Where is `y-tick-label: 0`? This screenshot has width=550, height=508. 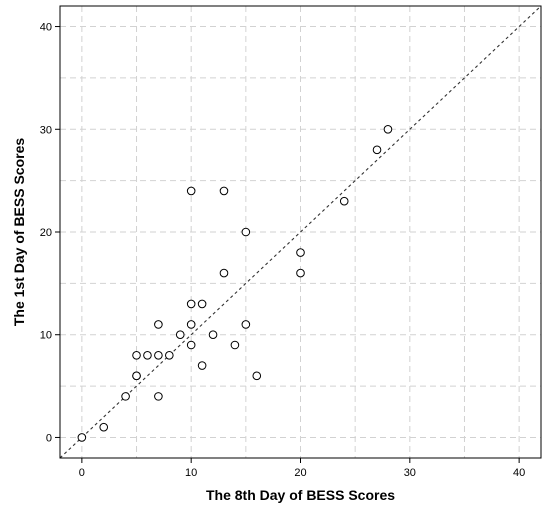 y-tick-label: 0 is located at coordinates (49, 438).